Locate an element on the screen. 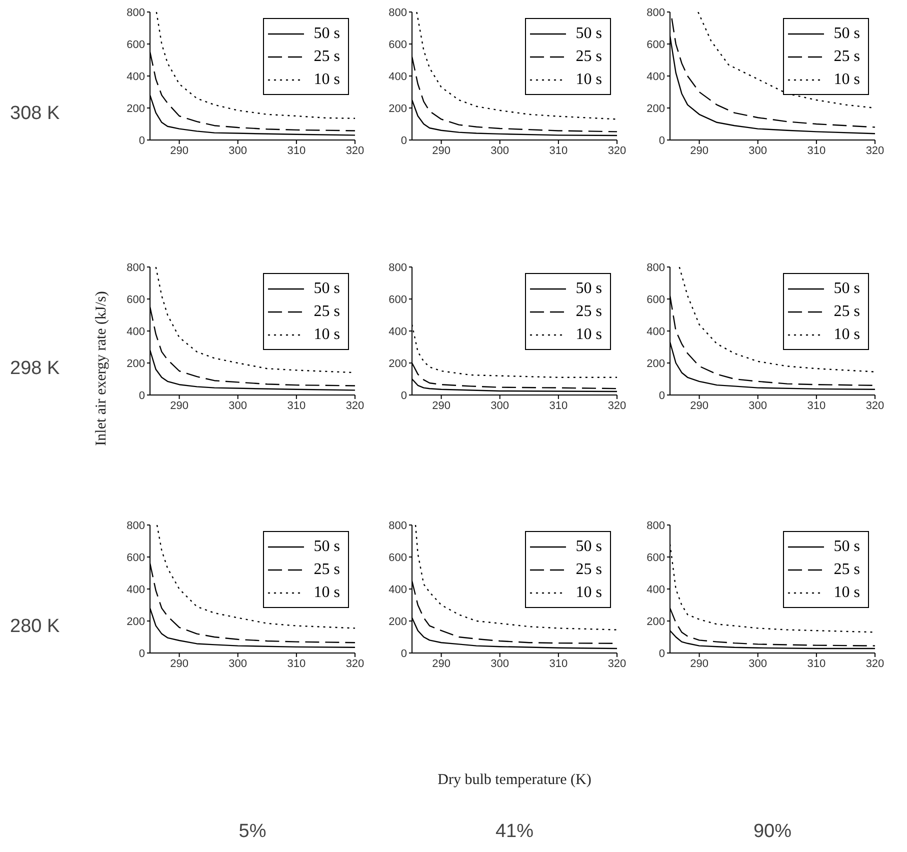  text: 308 K is located at coordinates (35, 113).